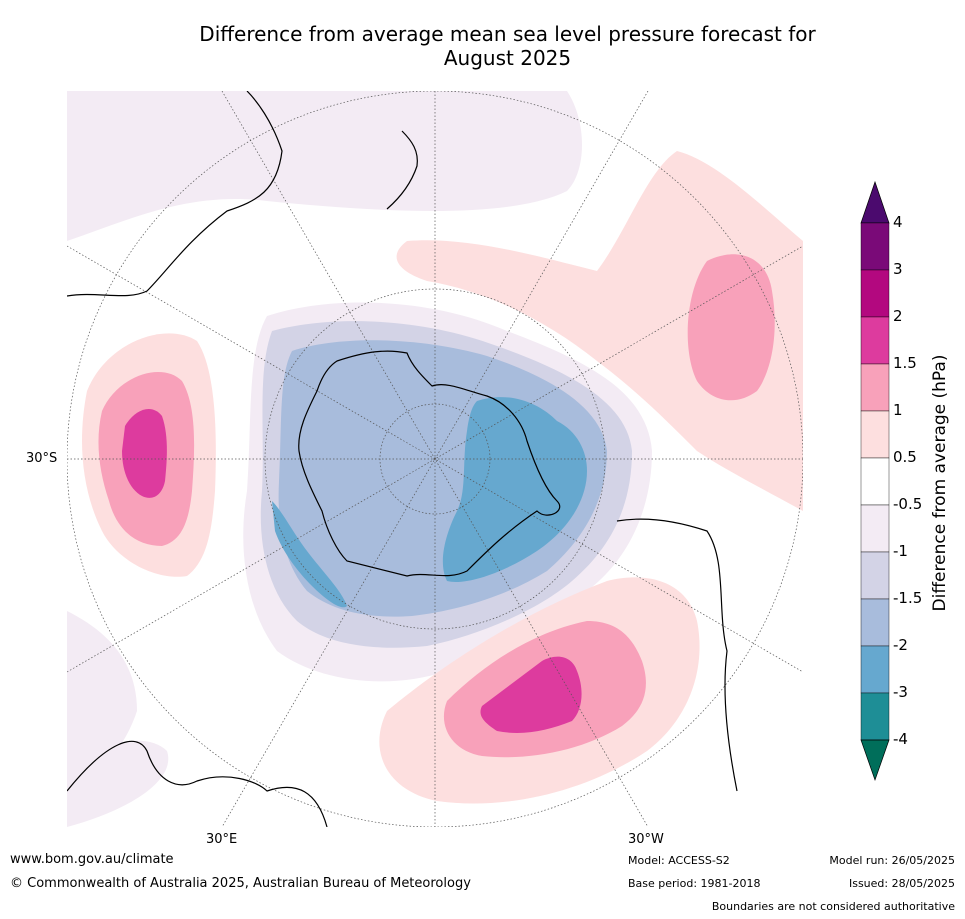 The height and width of the screenshot is (919, 965). Describe the element at coordinates (175, 194) in the screenshot. I see `australia-coastline` at that location.